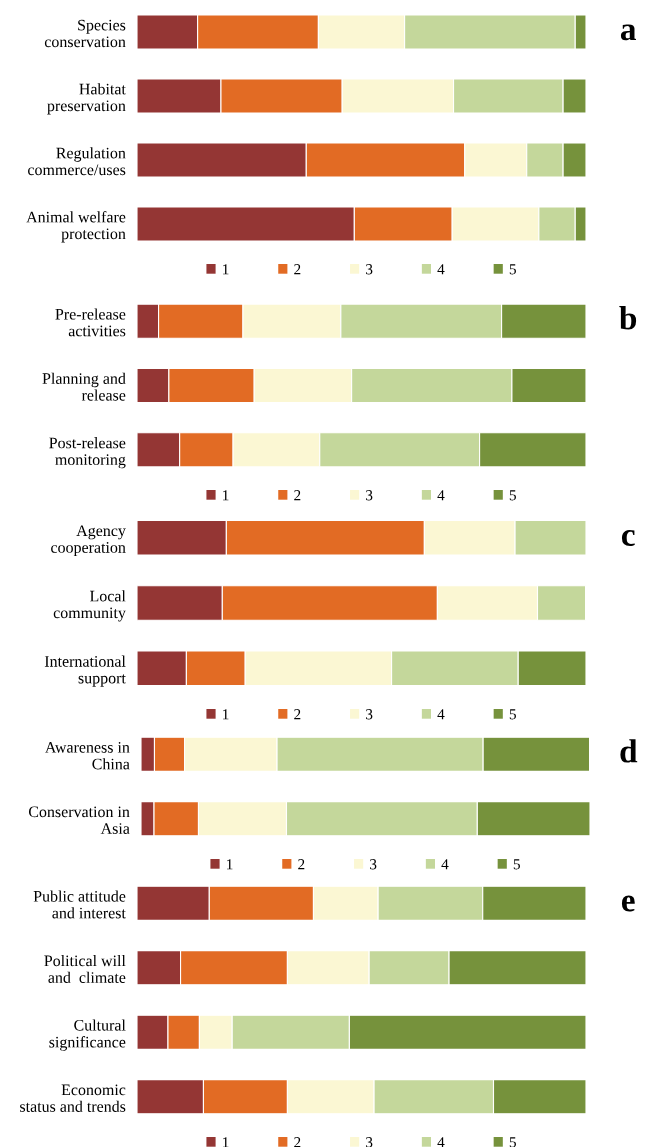 The height and width of the screenshot is (1147, 646). What do you see at coordinates (86, 99) in the screenshot?
I see `y-tick-label: Habitat preservation` at bounding box center [86, 99].